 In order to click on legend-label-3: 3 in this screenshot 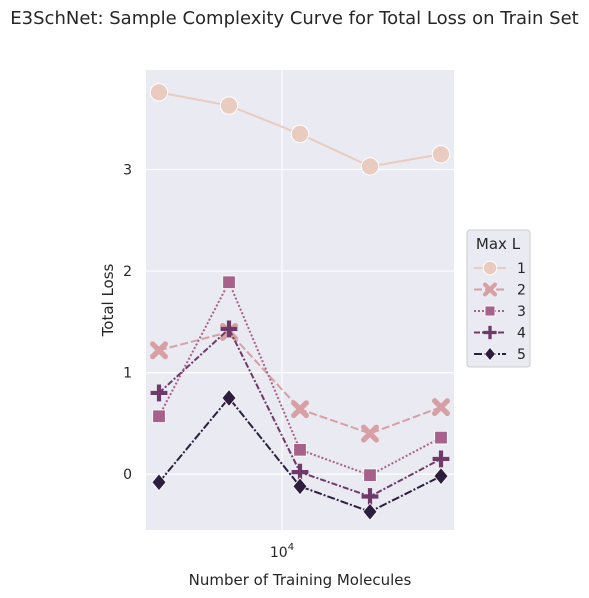, I will do `click(521, 312)`.